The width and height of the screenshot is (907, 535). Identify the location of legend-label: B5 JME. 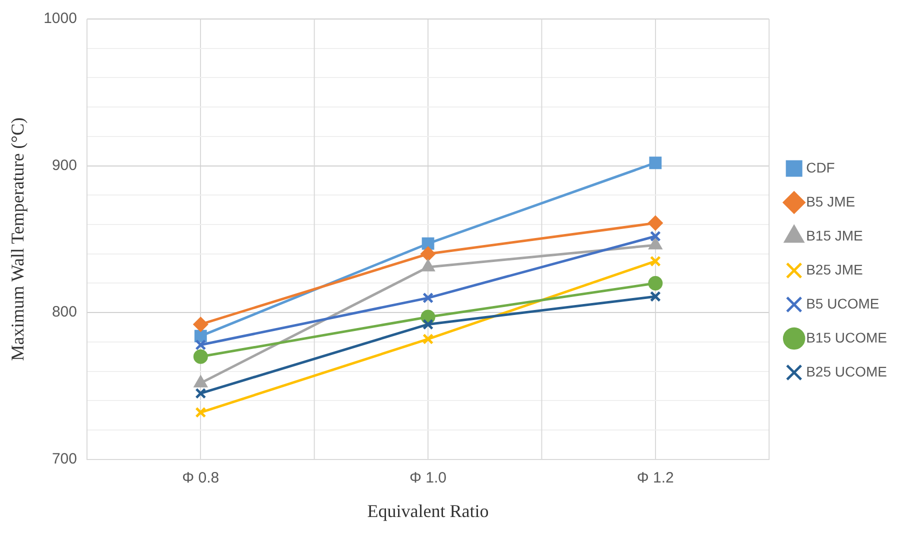
(831, 201).